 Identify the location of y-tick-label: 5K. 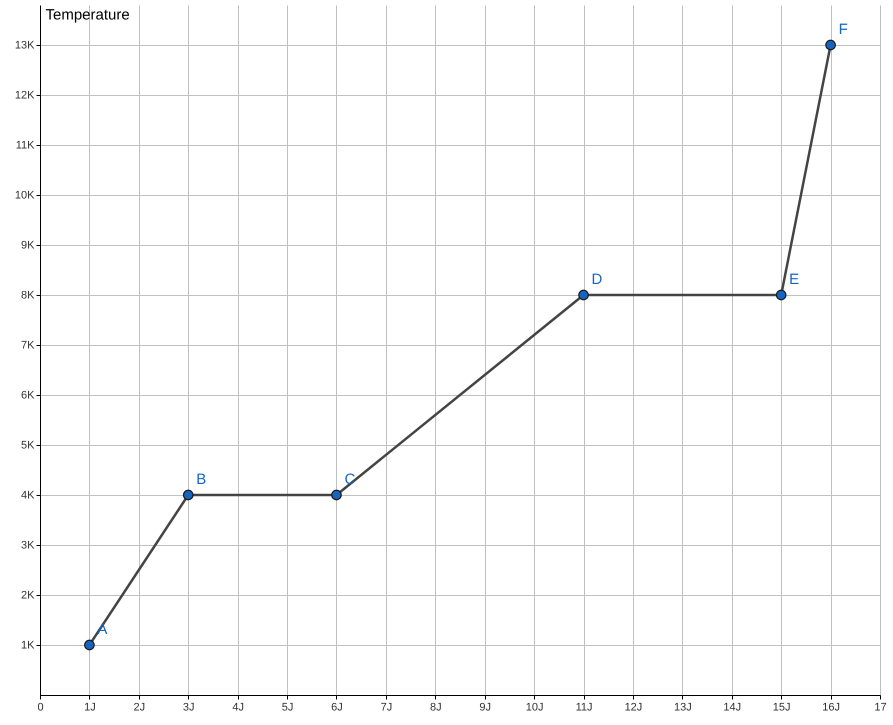
(28, 446).